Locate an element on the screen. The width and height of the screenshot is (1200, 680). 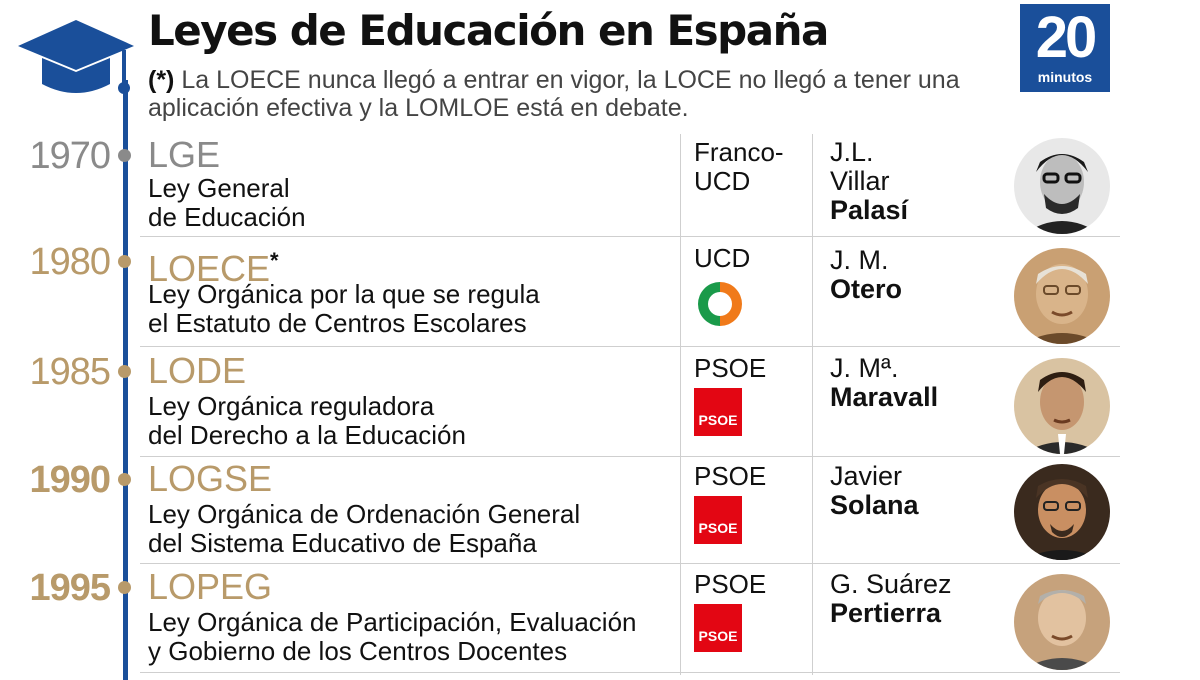
party-label: Franco- UCD is located at coordinates (739, 166).